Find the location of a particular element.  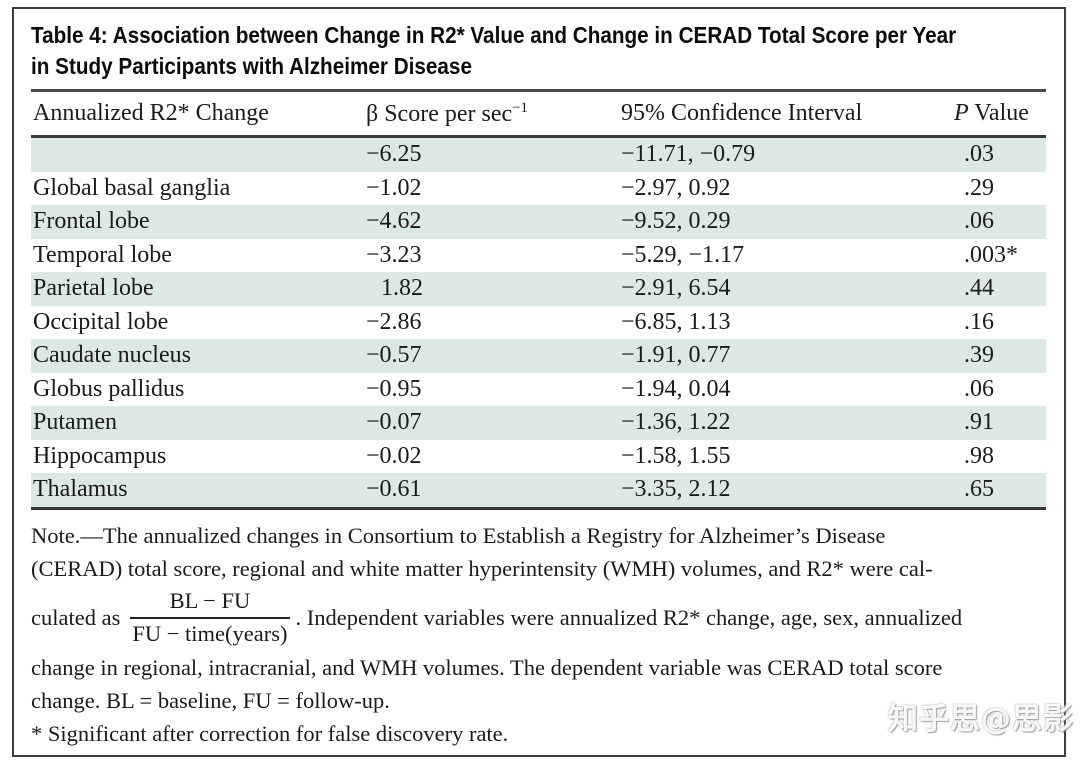

row-p-value: .16 is located at coordinates (979, 321).